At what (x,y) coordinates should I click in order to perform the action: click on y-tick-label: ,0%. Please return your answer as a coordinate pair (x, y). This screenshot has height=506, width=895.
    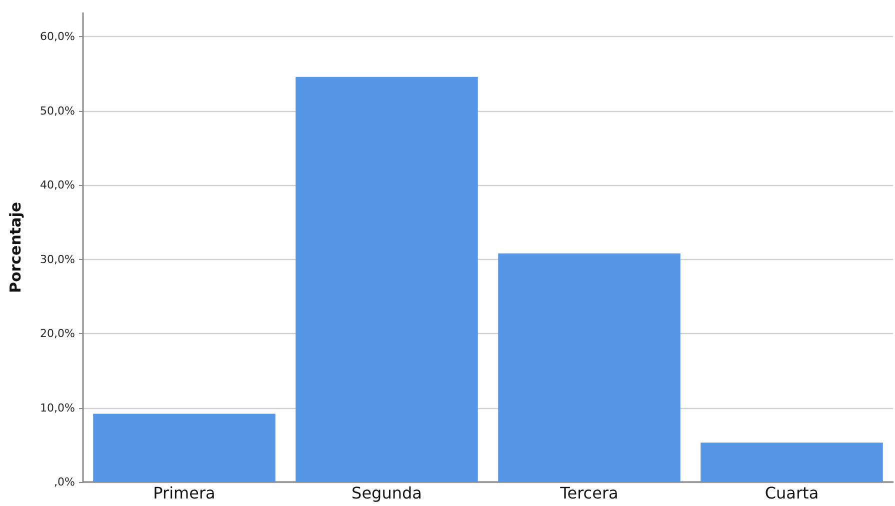
    Looking at the image, I should click on (64, 482).